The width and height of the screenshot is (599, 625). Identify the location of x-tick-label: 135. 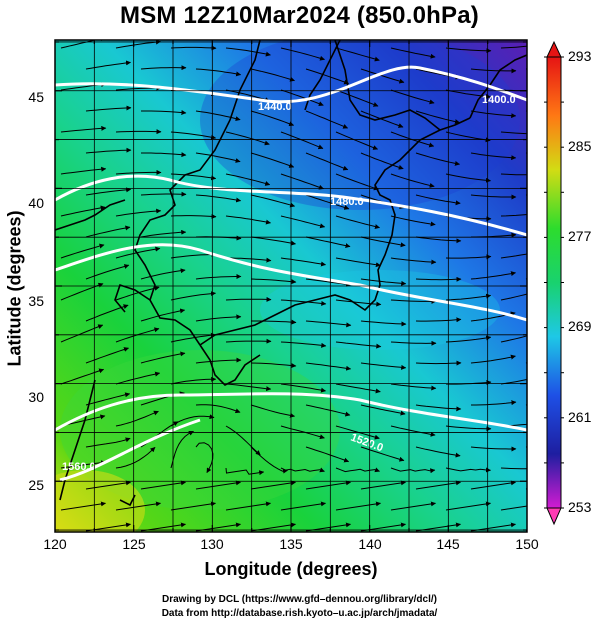
(291, 544).